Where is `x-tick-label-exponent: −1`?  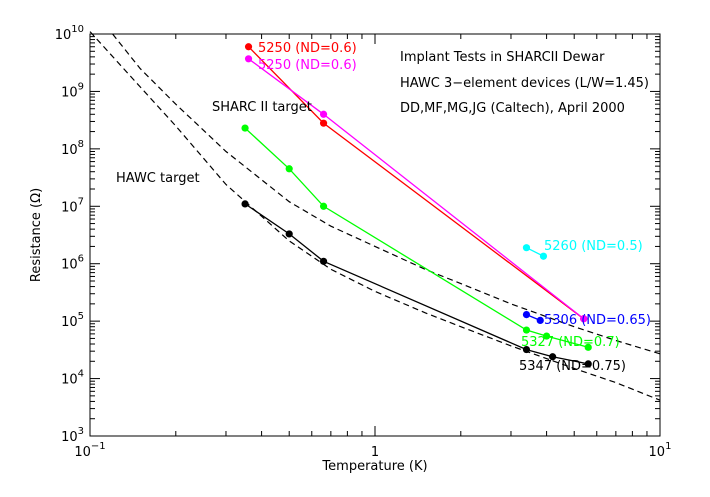 x-tick-label-exponent: −1 is located at coordinates (98, 446).